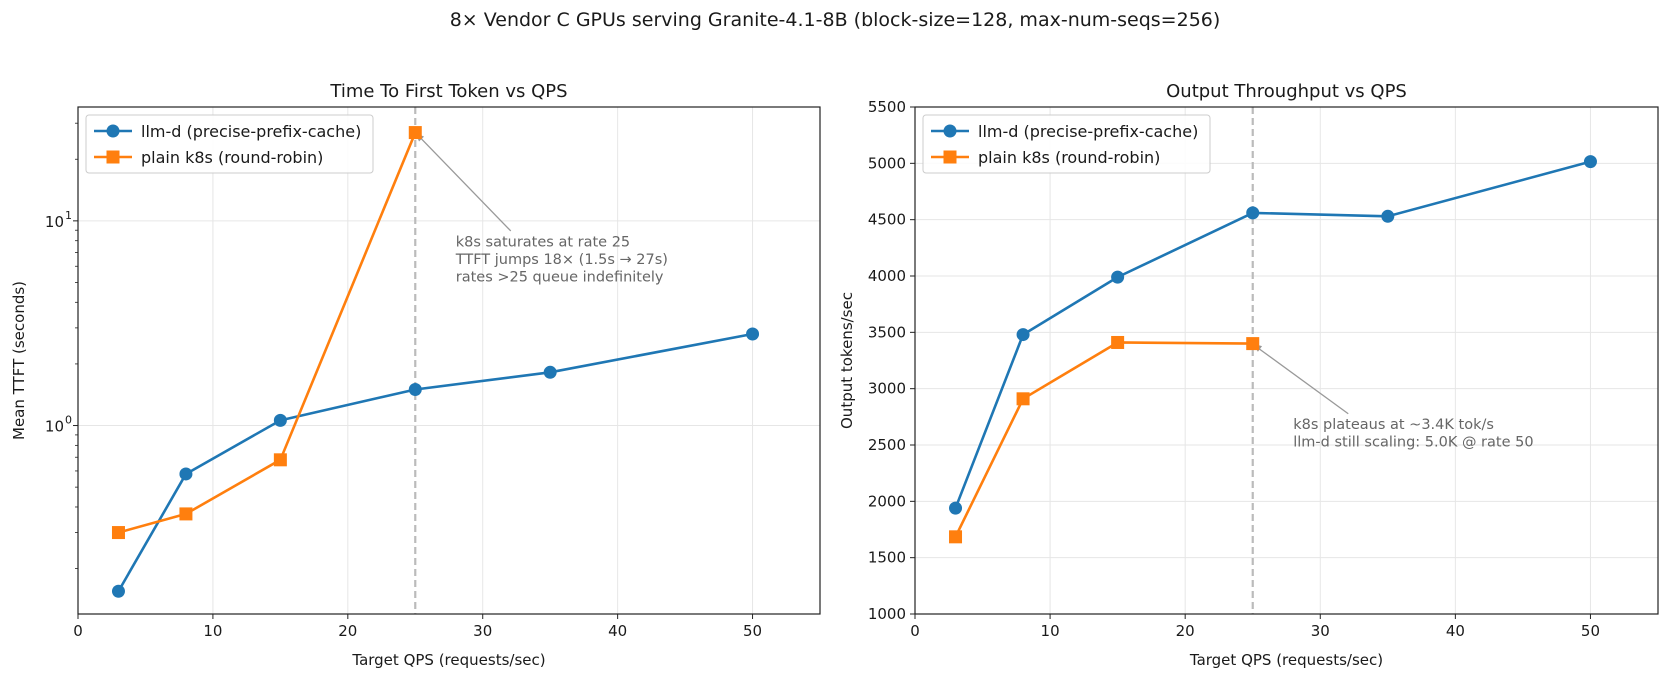 The image size is (1670, 681). I want to click on y-tick-label: 3500, so click(887, 332).